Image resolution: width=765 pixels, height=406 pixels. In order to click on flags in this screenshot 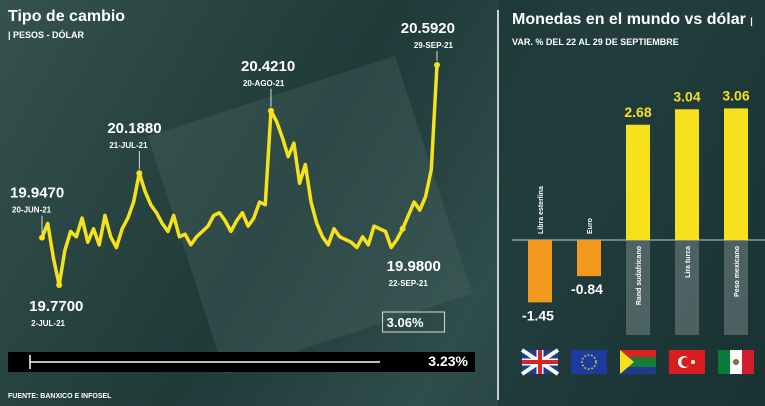, I will do `click(637, 362)`.